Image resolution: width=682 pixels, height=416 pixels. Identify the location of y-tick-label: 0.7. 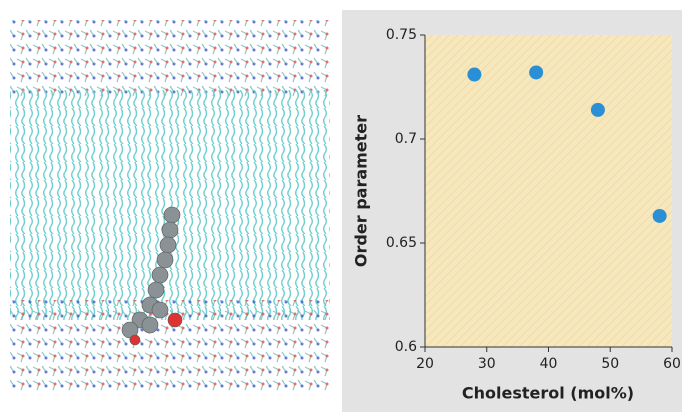
(406, 139).